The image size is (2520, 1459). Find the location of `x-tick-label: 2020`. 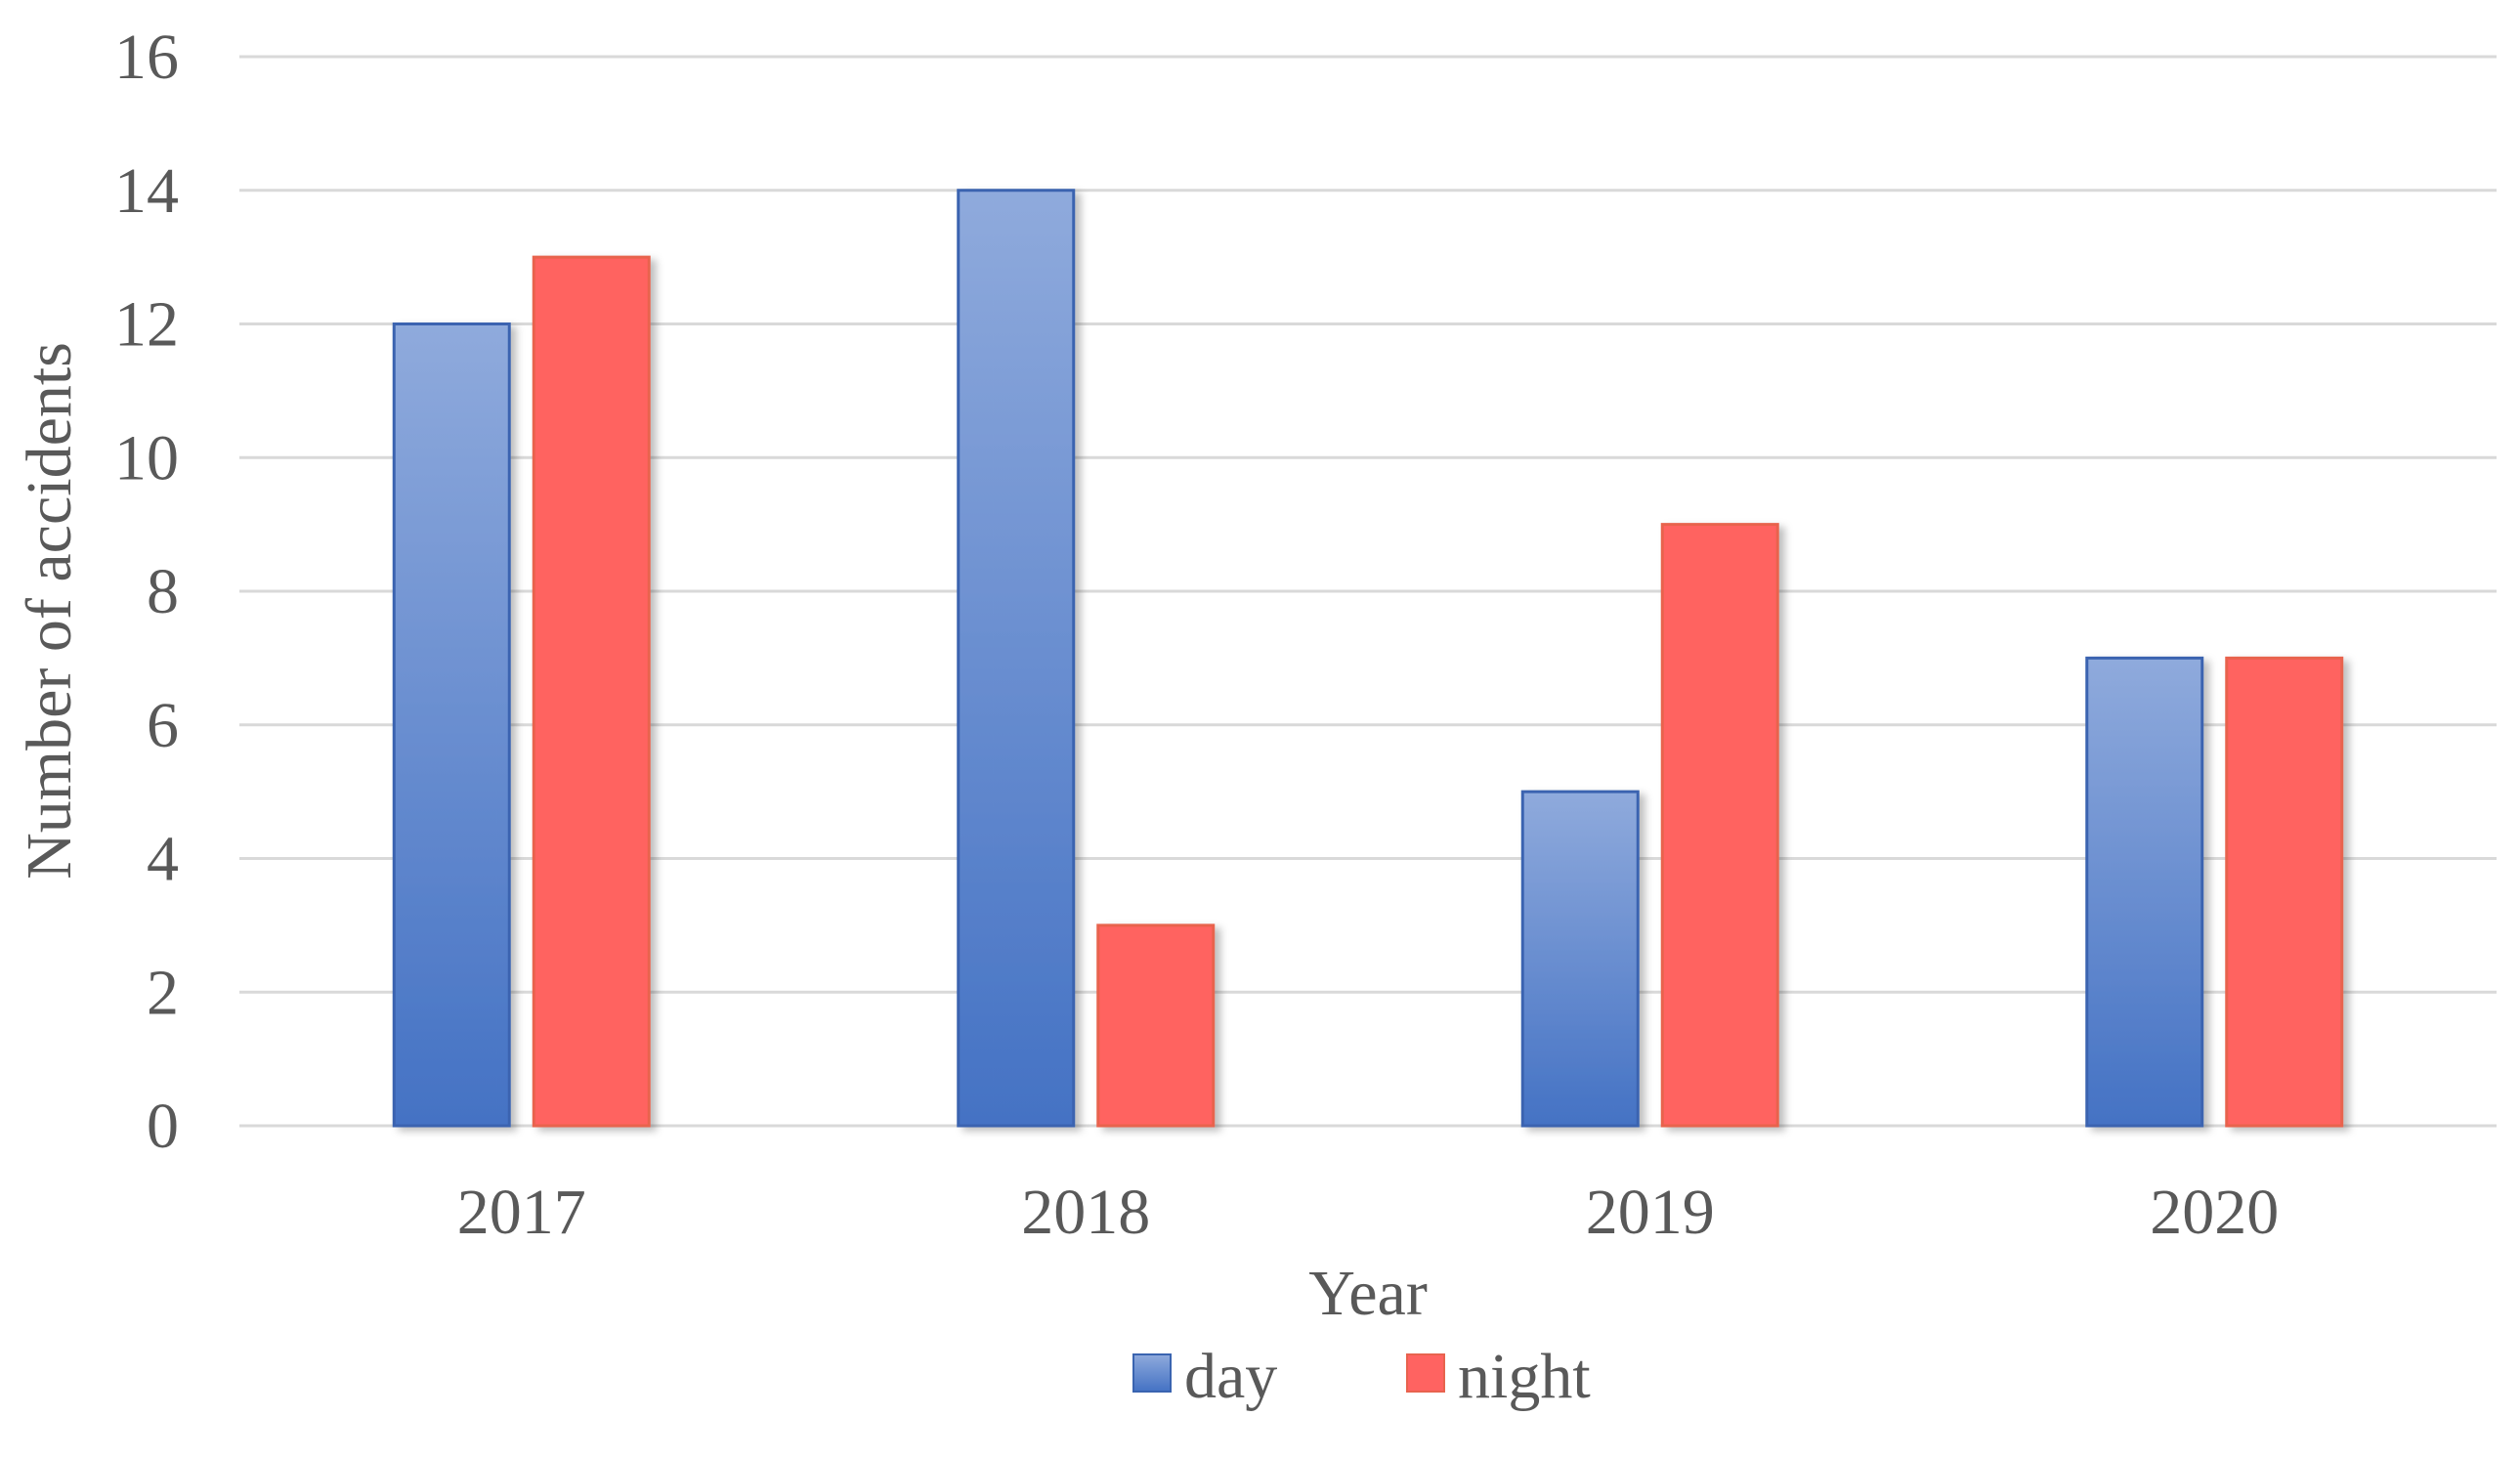

x-tick-label: 2020 is located at coordinates (2214, 1212).